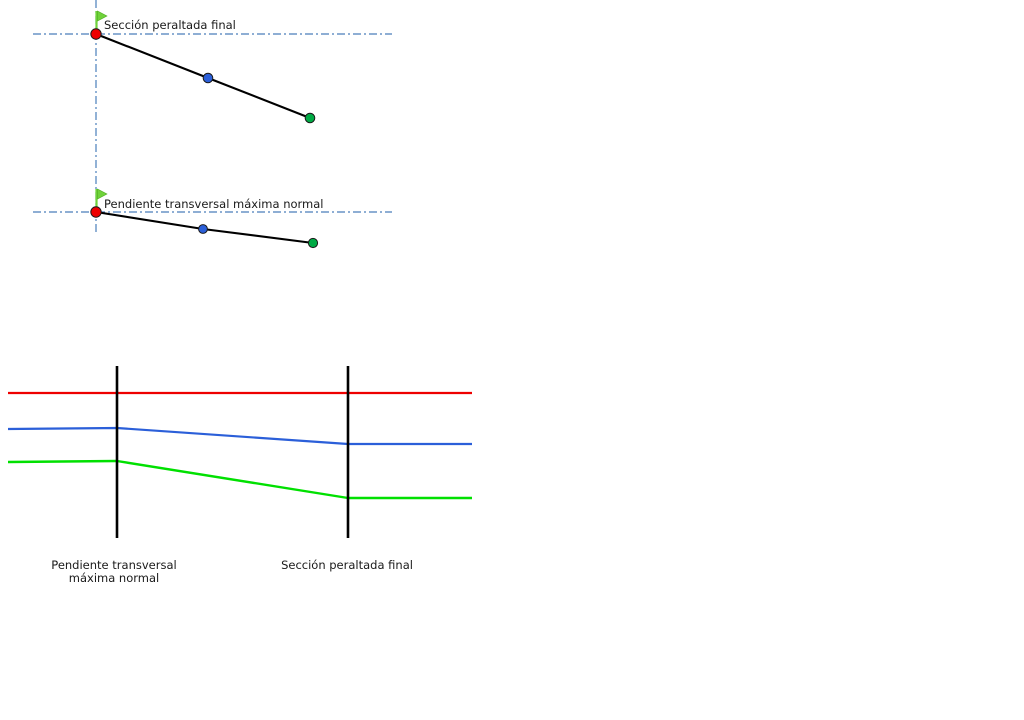 The image size is (1024, 720). I want to click on profile-line-green, so click(239, 479).